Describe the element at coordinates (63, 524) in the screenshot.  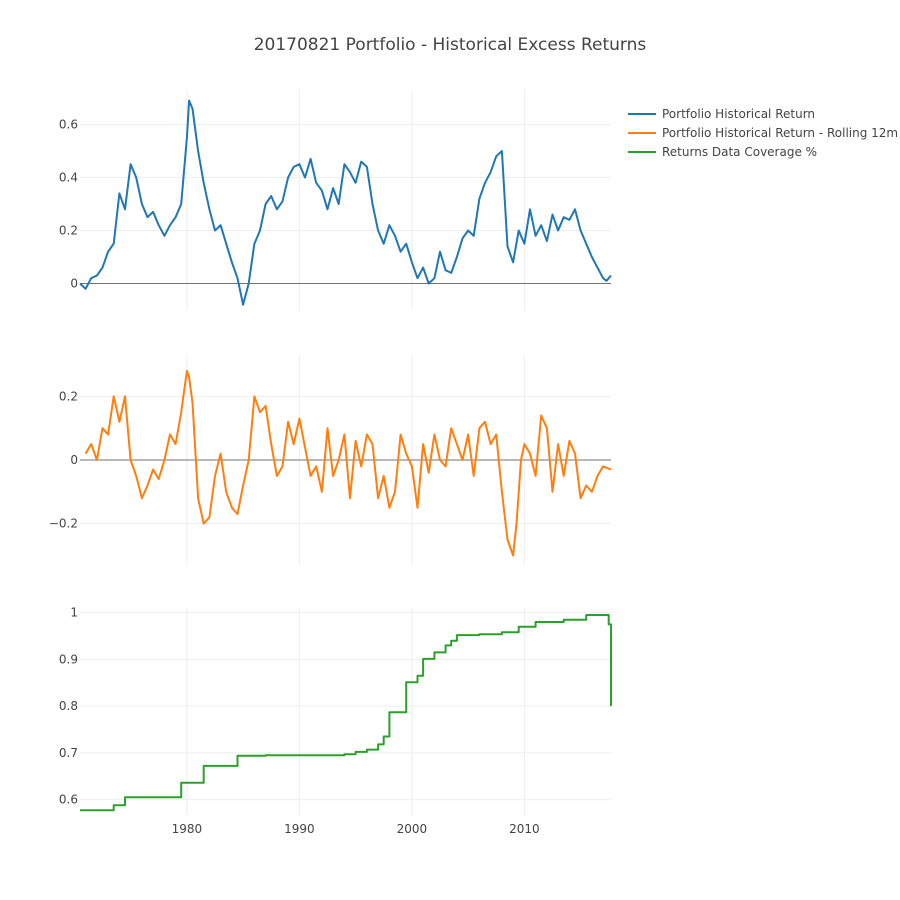
I see `y-tick-label: −0.2` at that location.